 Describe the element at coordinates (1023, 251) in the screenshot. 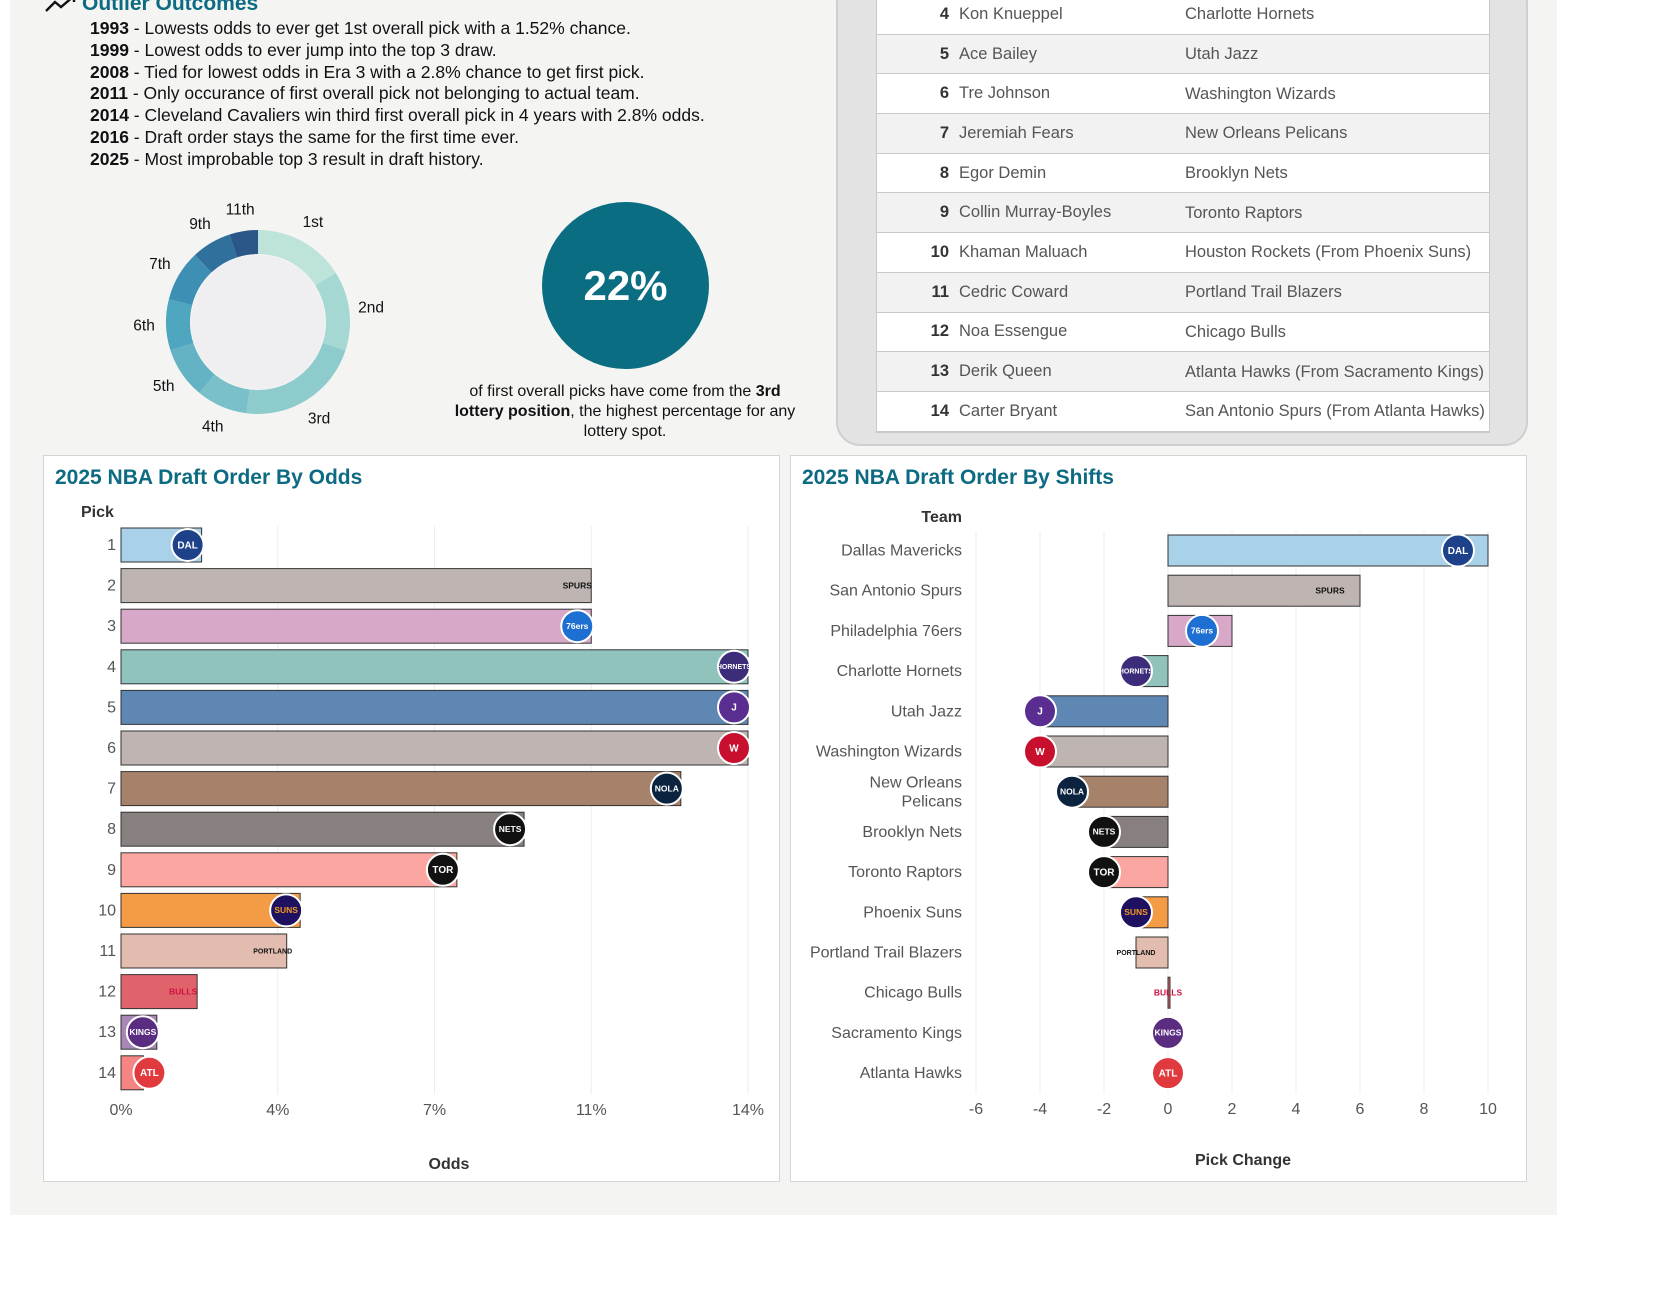

I see `player-name: Khaman Maluach` at that location.